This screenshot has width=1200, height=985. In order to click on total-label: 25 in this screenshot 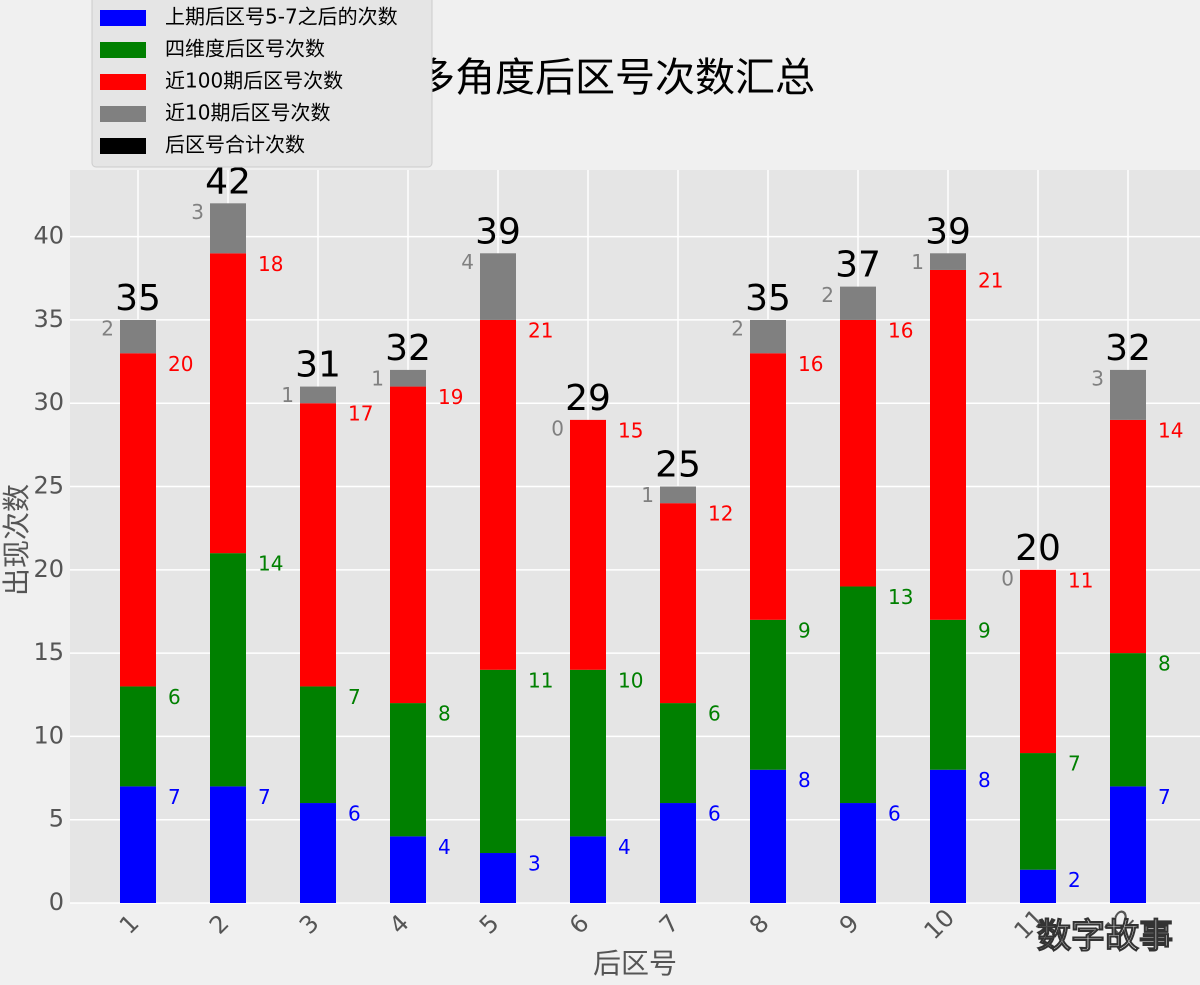, I will do `click(678, 465)`.